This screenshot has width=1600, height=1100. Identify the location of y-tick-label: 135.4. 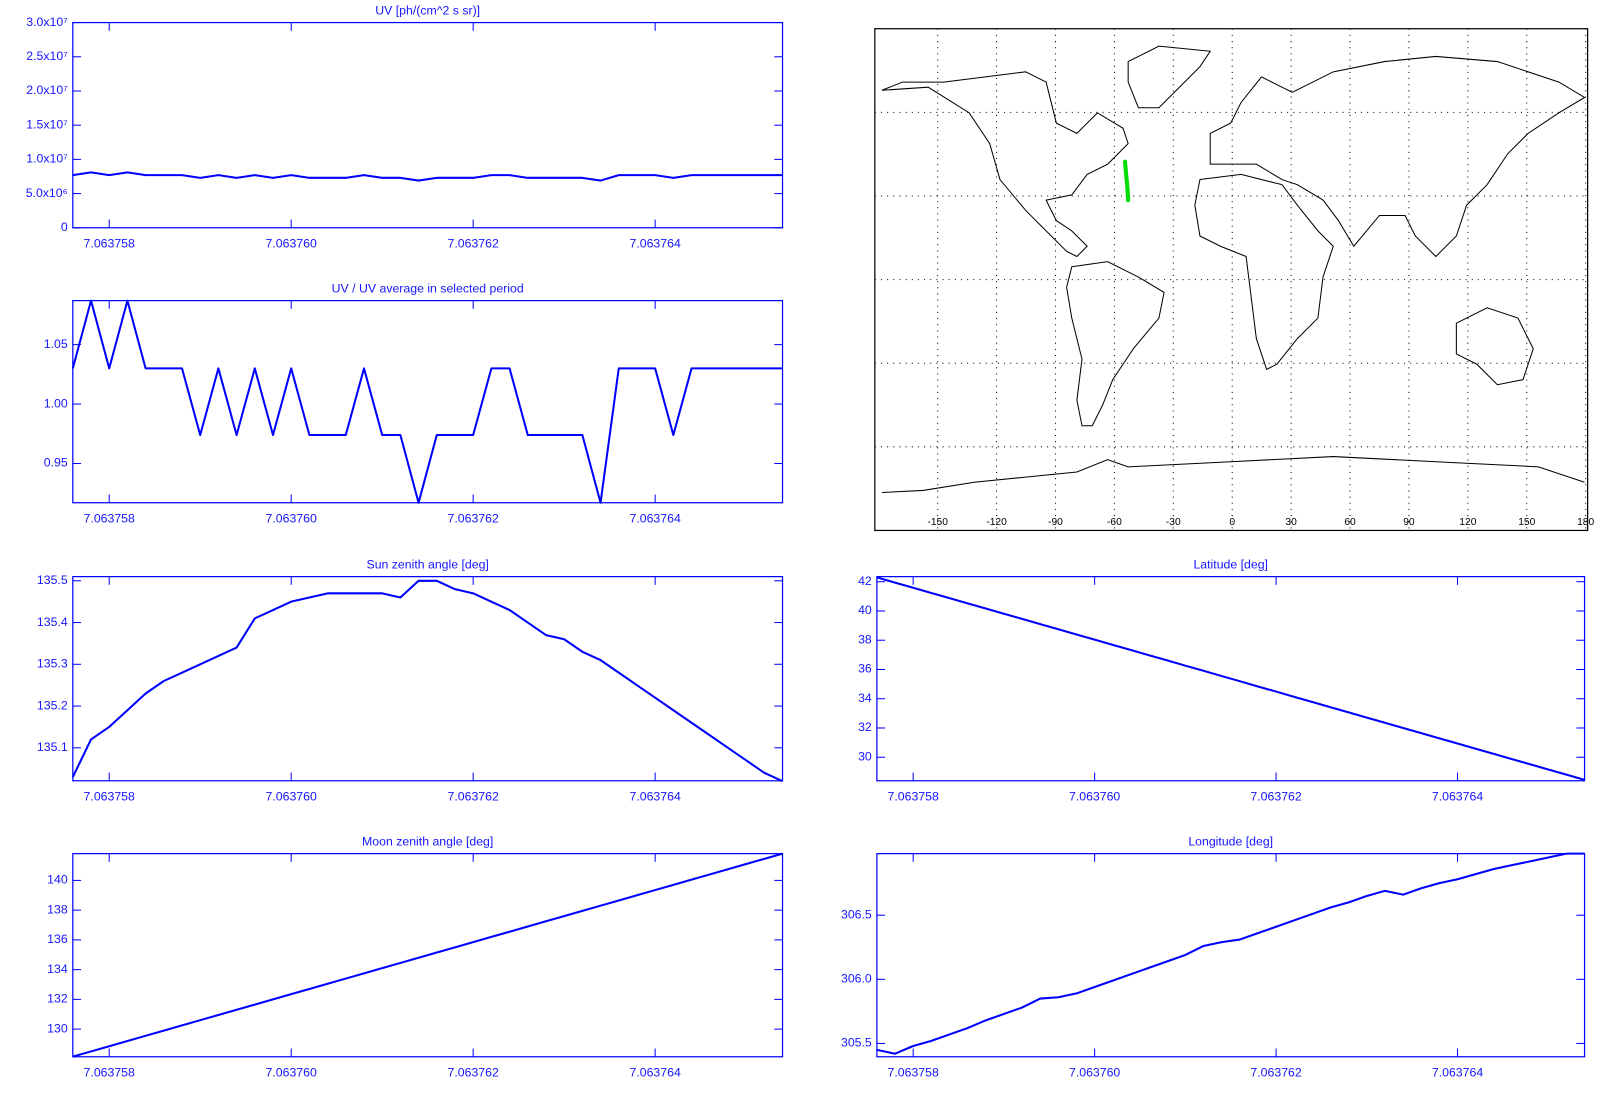
(52, 622).